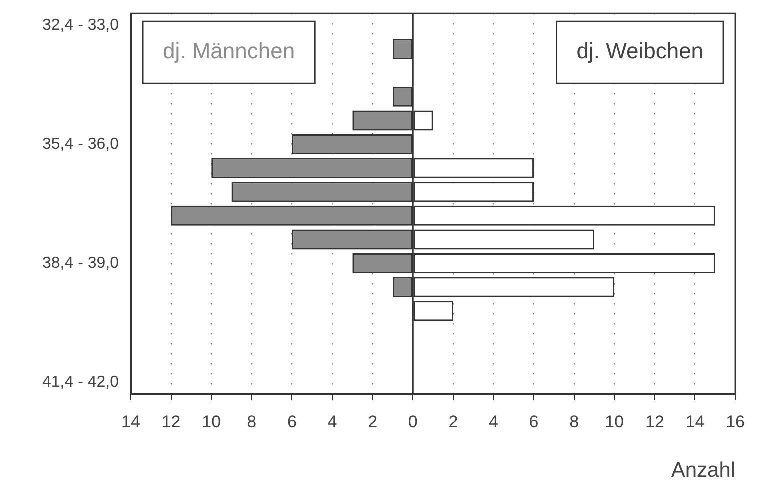  I want to click on y-tick-label: 41,4 - 42,0, so click(81, 382).